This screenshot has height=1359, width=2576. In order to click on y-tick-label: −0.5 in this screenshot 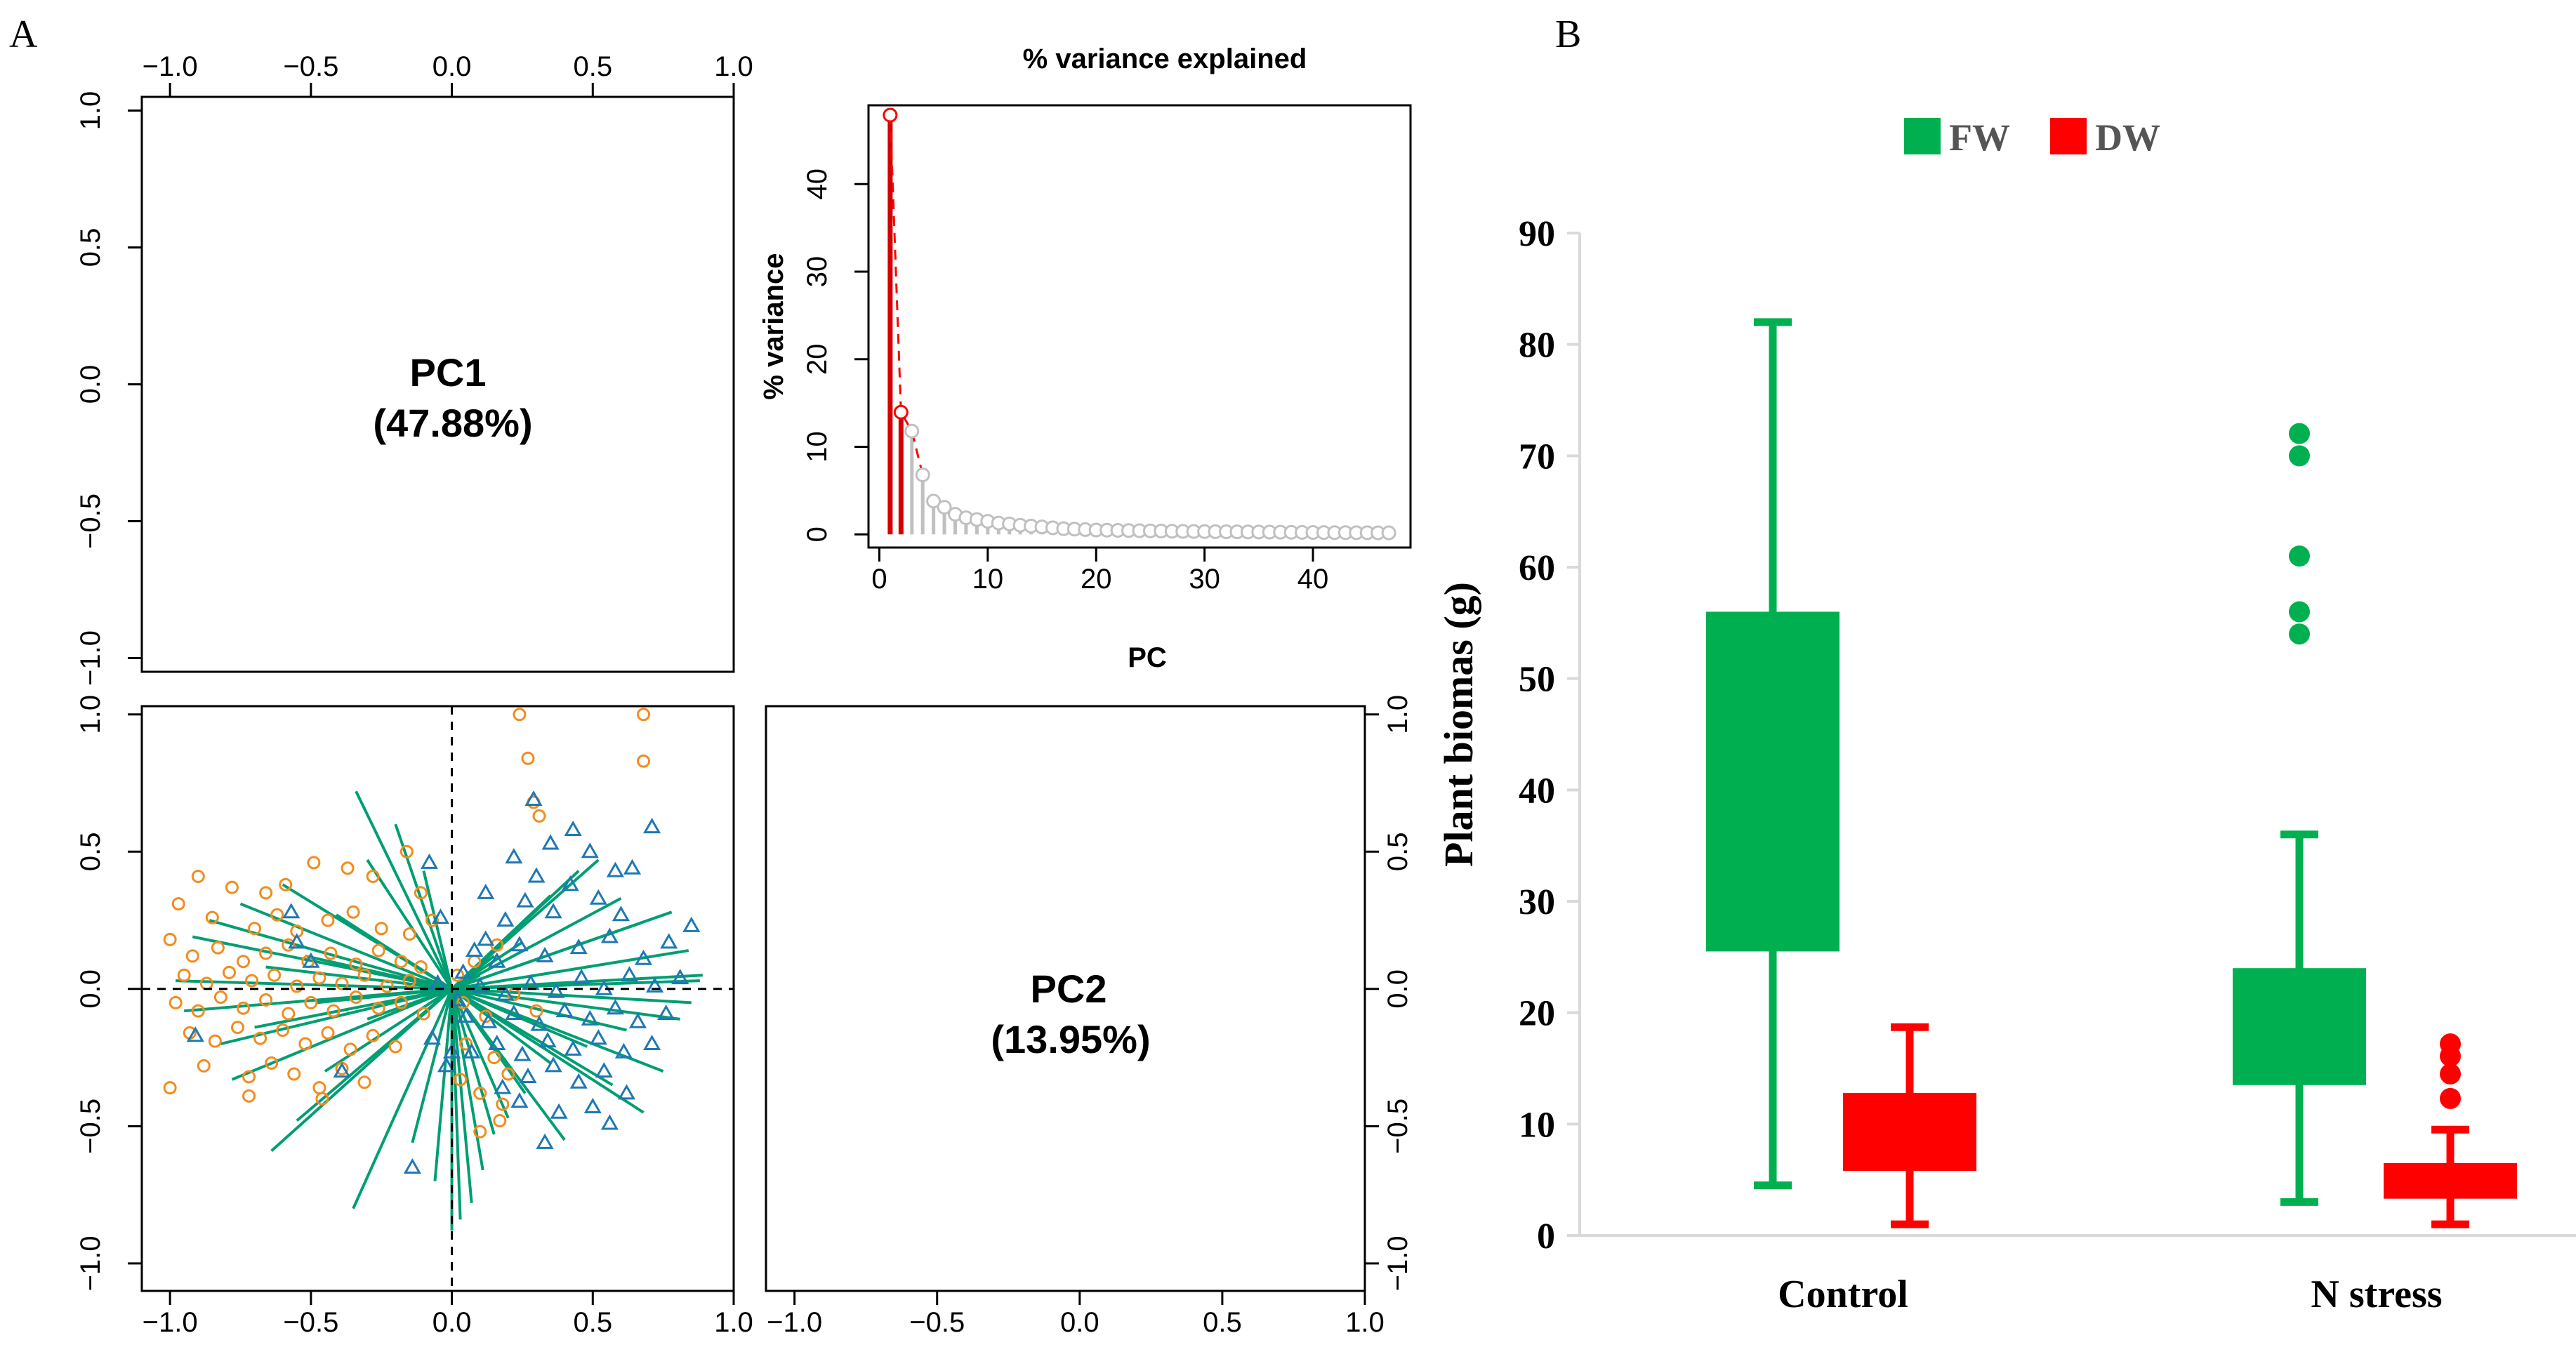, I will do `click(90, 1126)`.